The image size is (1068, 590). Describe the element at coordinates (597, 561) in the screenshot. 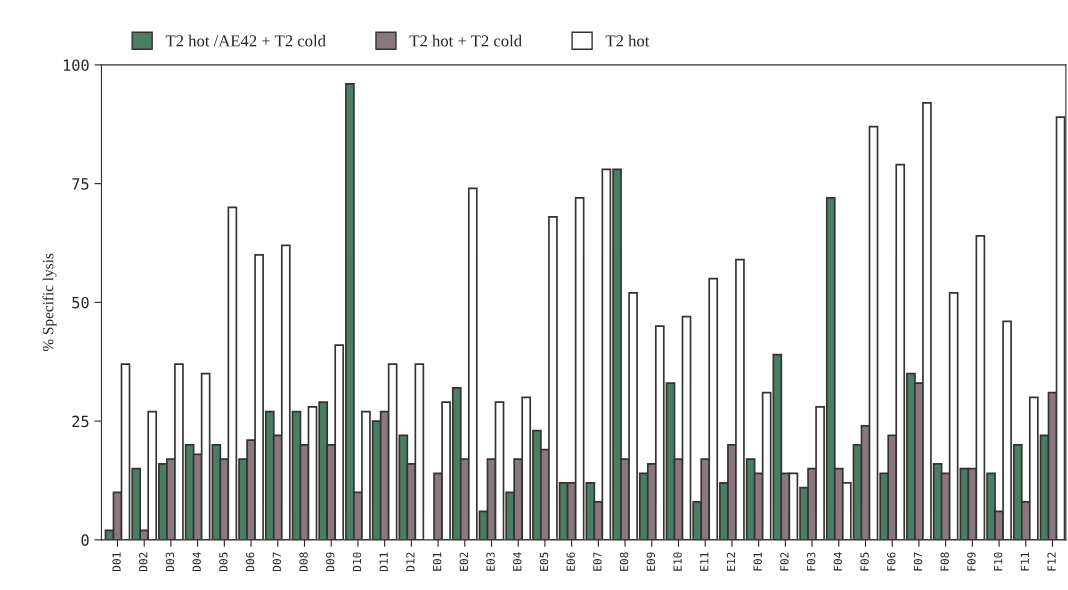

I see `x-tick-label: E07` at that location.